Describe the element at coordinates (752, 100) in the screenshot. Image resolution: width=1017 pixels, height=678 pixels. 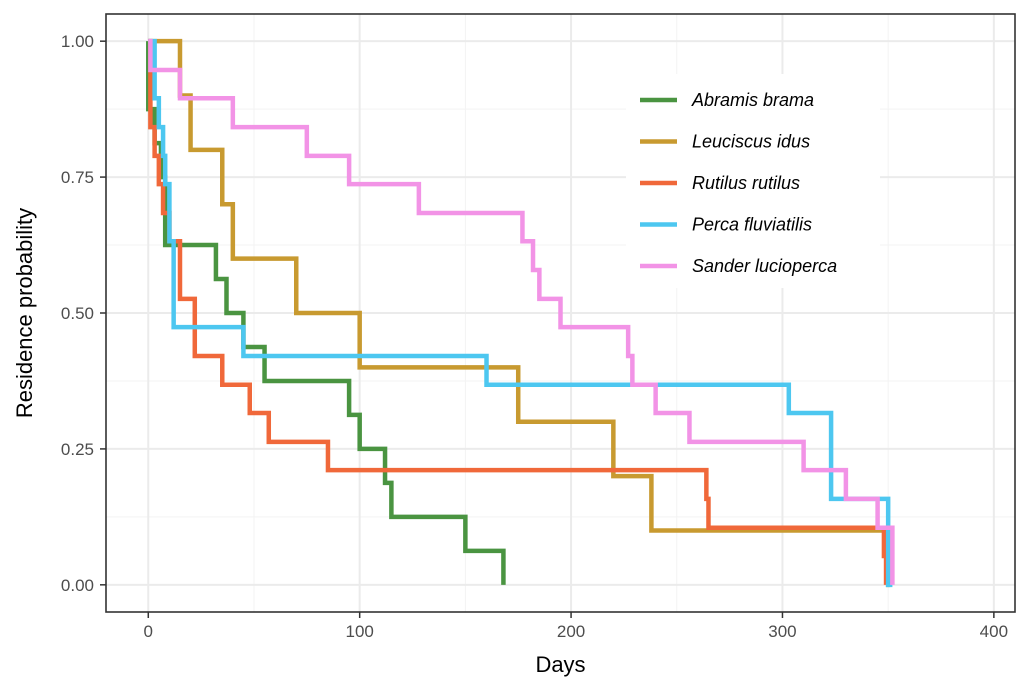
I see `legend-label: Abramis brama` at that location.